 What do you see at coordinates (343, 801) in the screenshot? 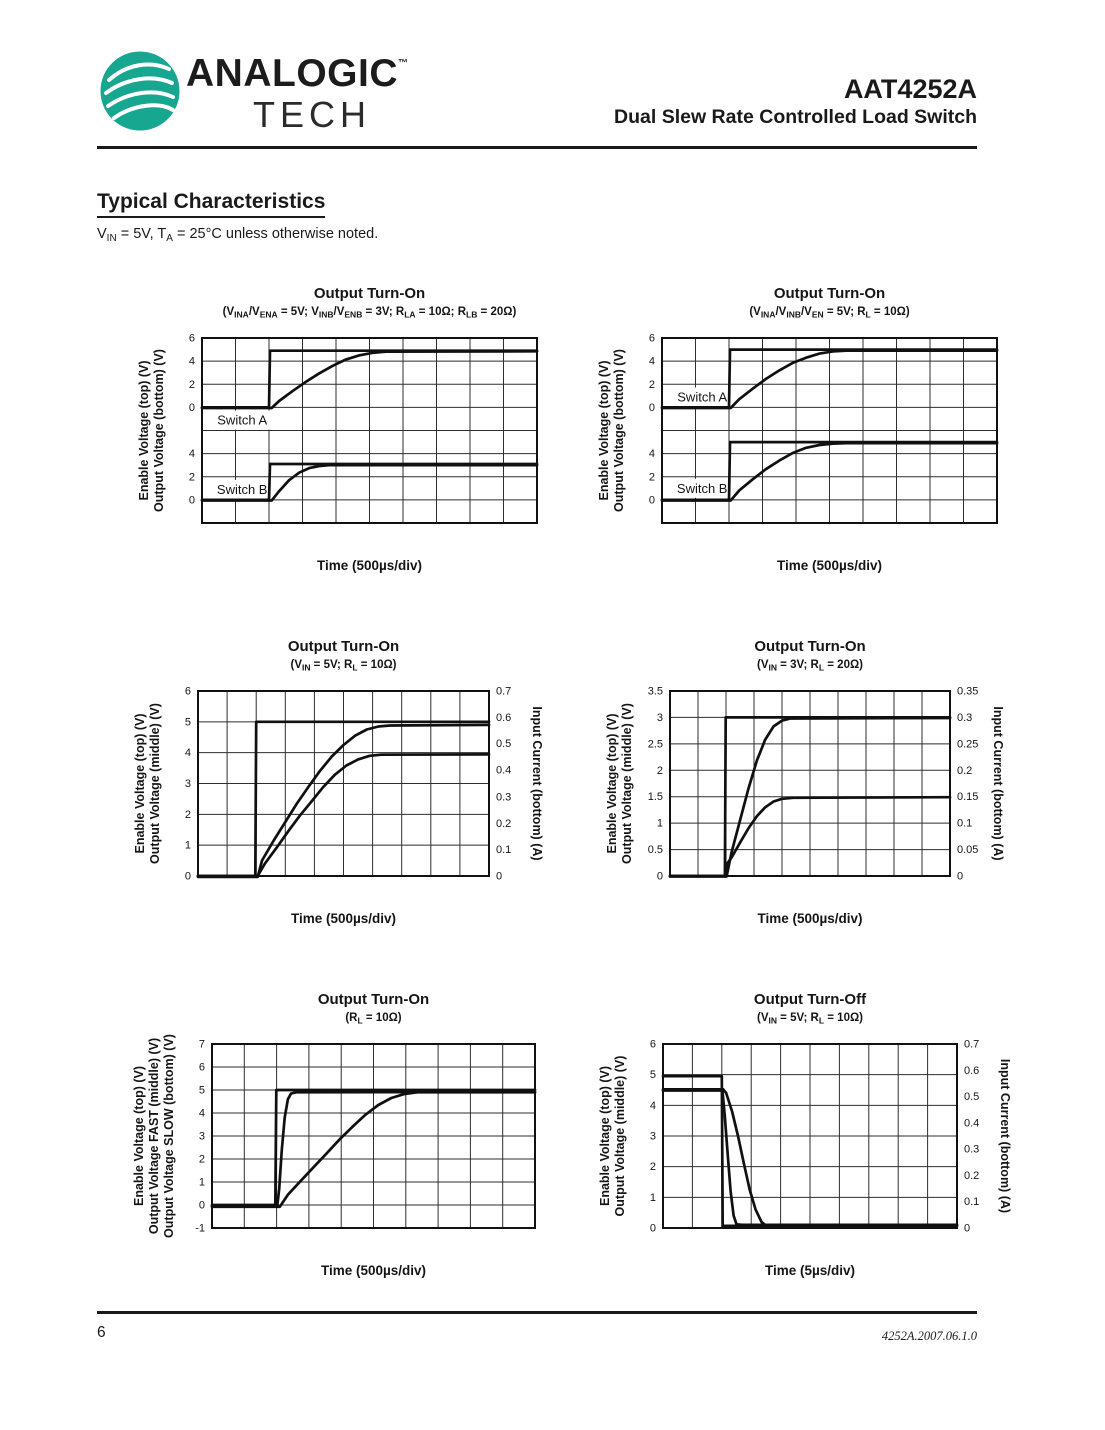
I see `series-output-voltage` at bounding box center [343, 801].